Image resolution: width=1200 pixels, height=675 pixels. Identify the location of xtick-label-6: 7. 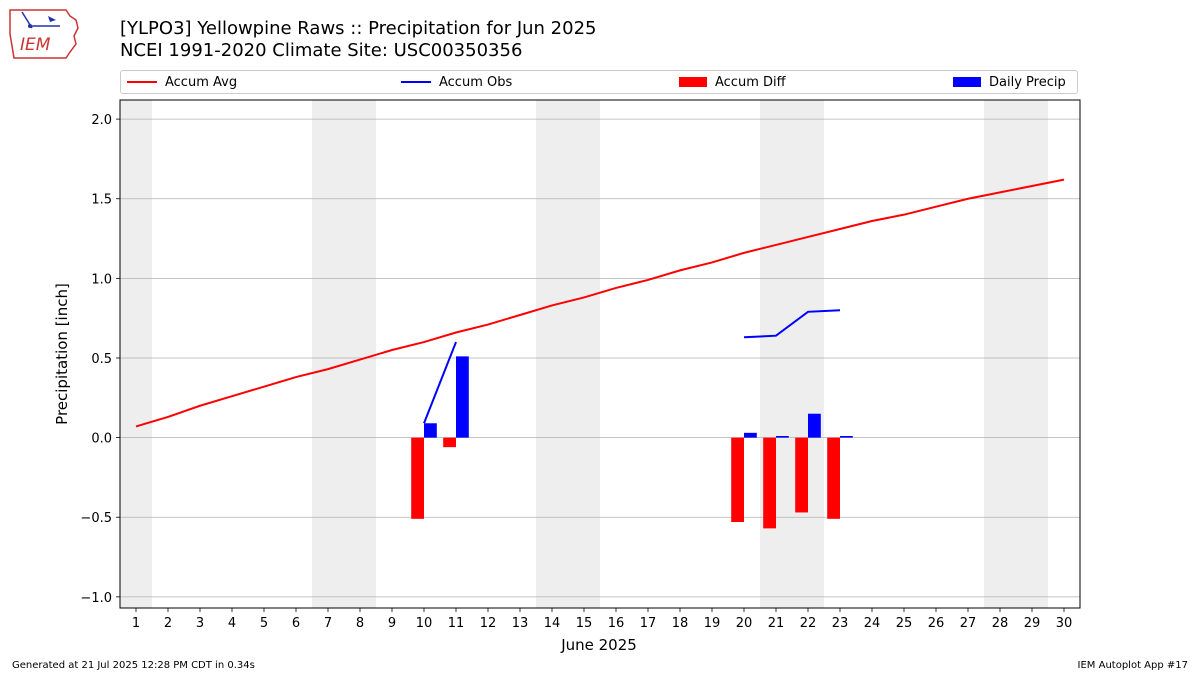
(328, 623).